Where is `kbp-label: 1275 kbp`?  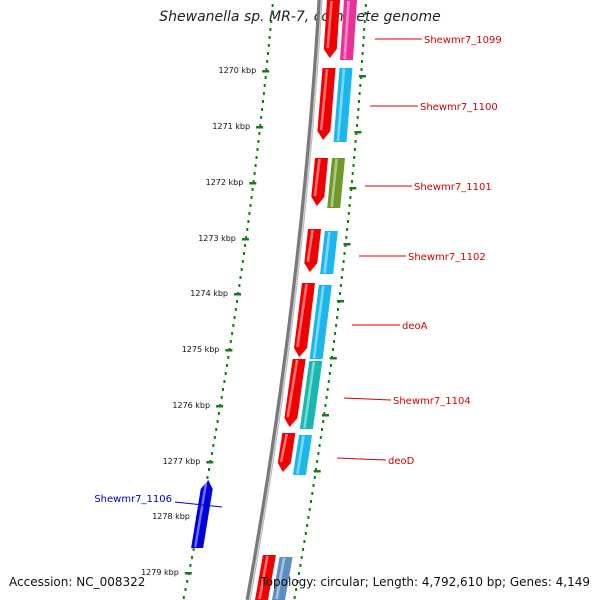 kbp-label: 1275 kbp is located at coordinates (201, 349).